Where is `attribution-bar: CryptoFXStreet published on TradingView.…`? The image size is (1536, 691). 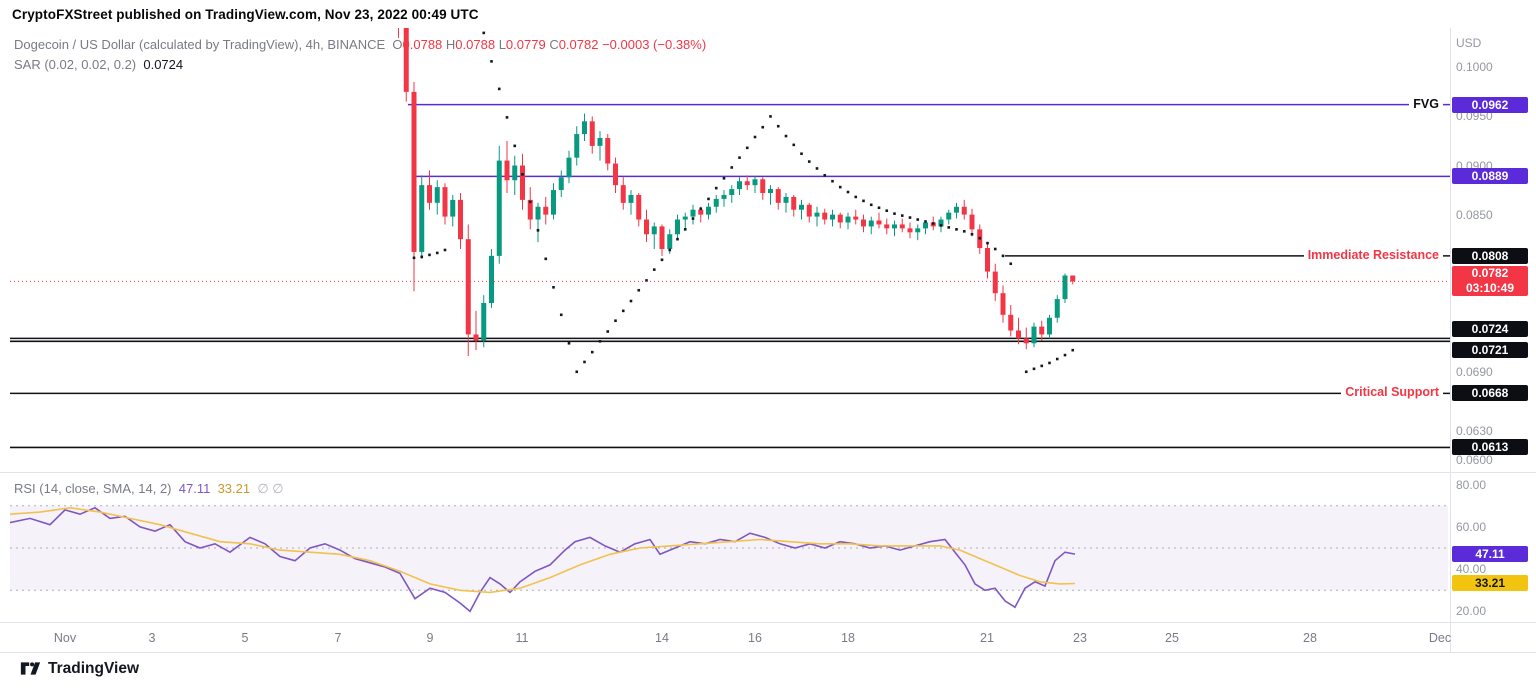
attribution-bar: CryptoFXStreet published on TradingView.… is located at coordinates (768, 14).